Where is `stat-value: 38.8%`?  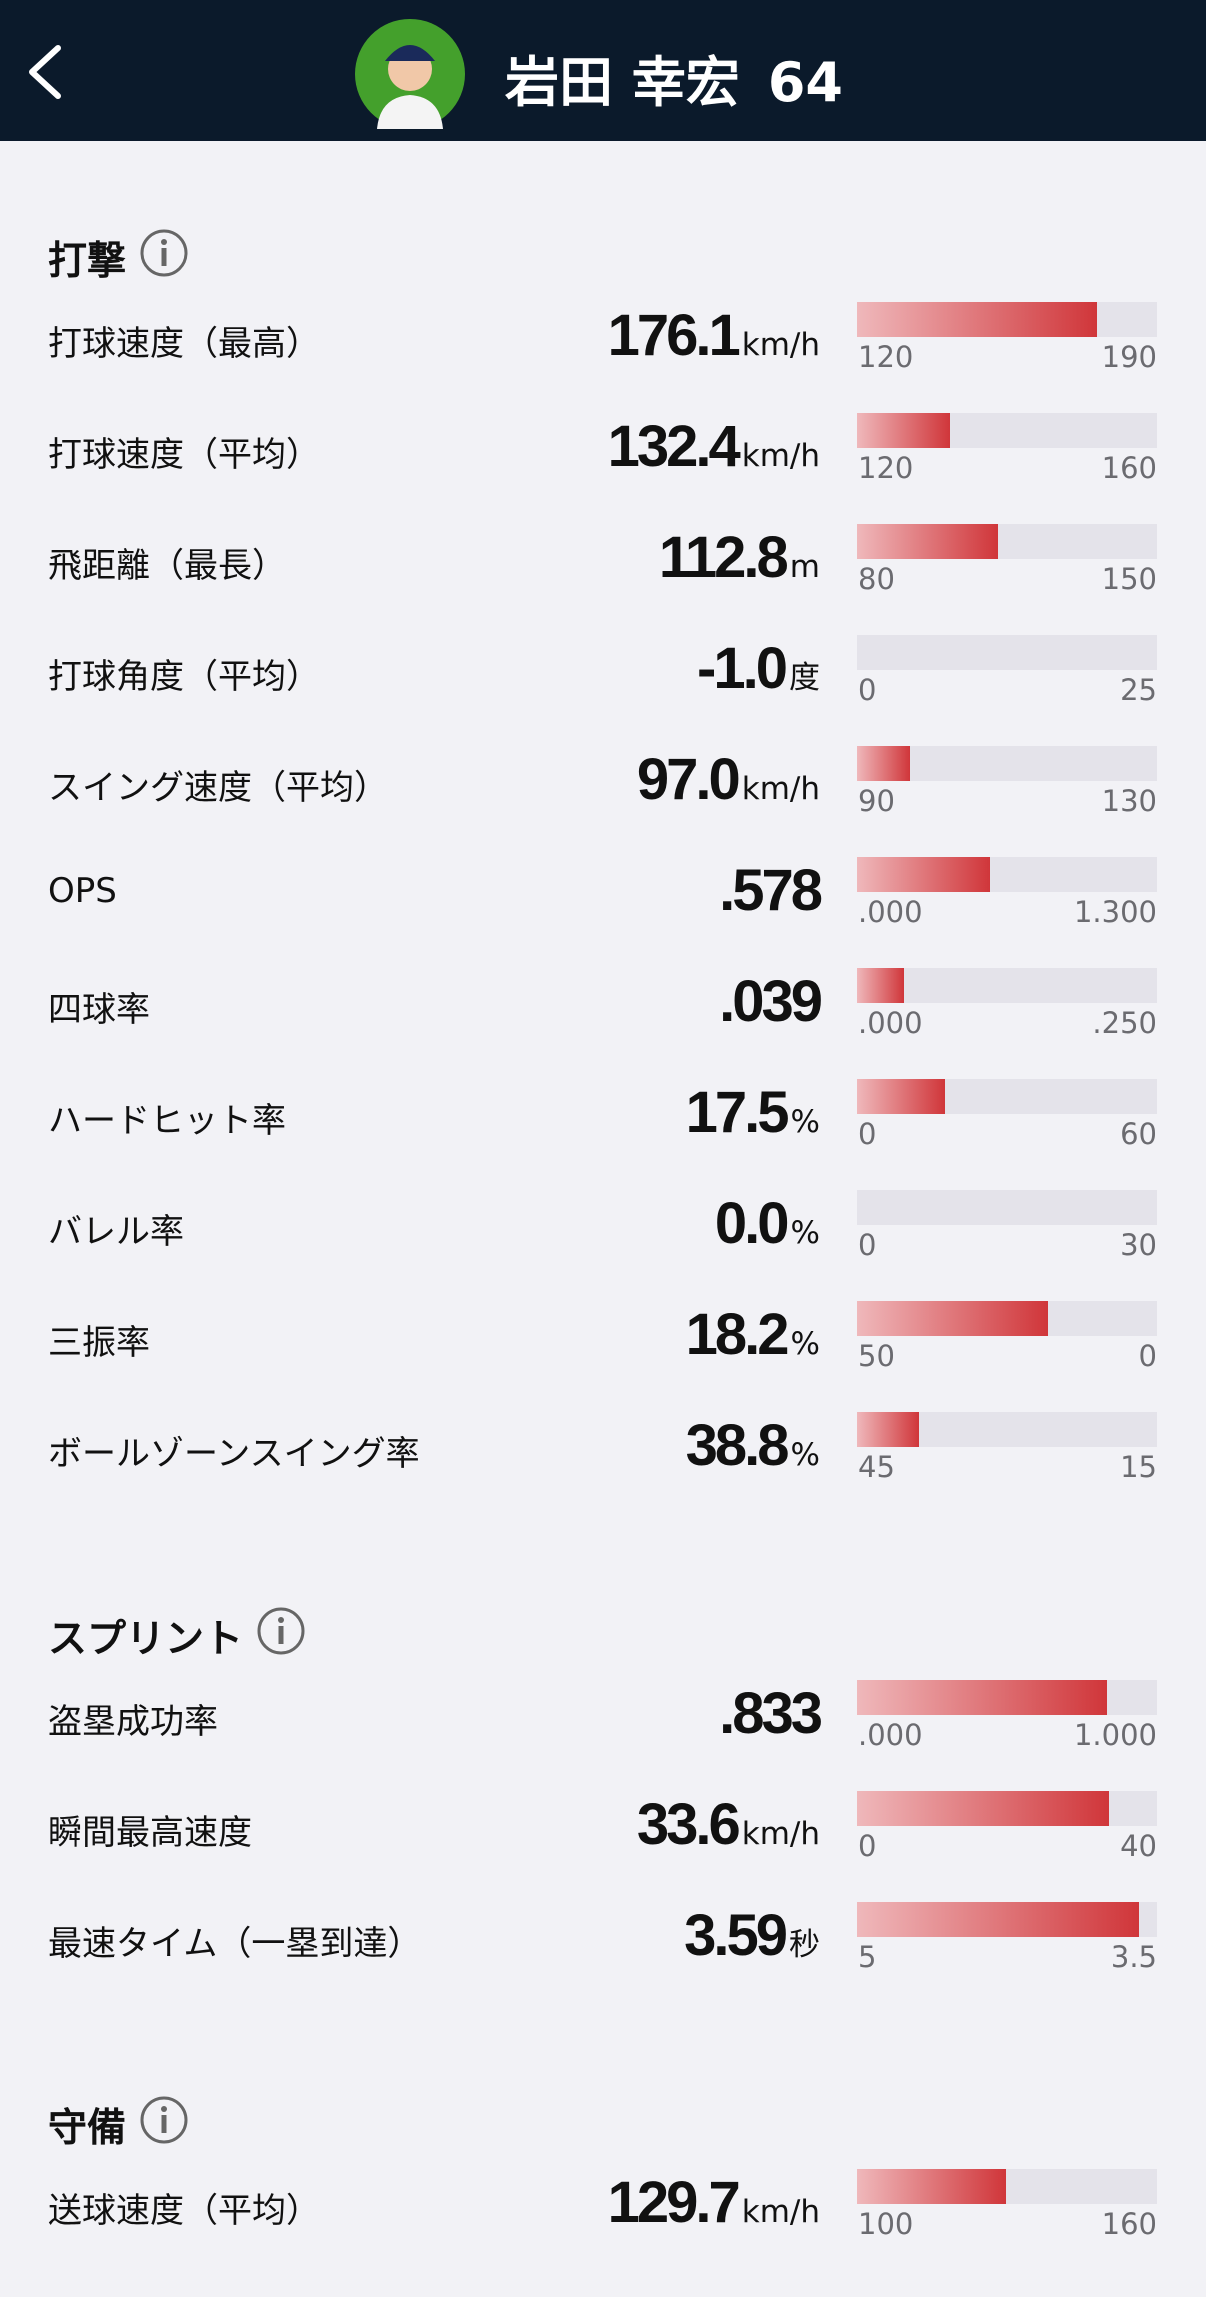
stat-value: 38.8% is located at coordinates (753, 1445).